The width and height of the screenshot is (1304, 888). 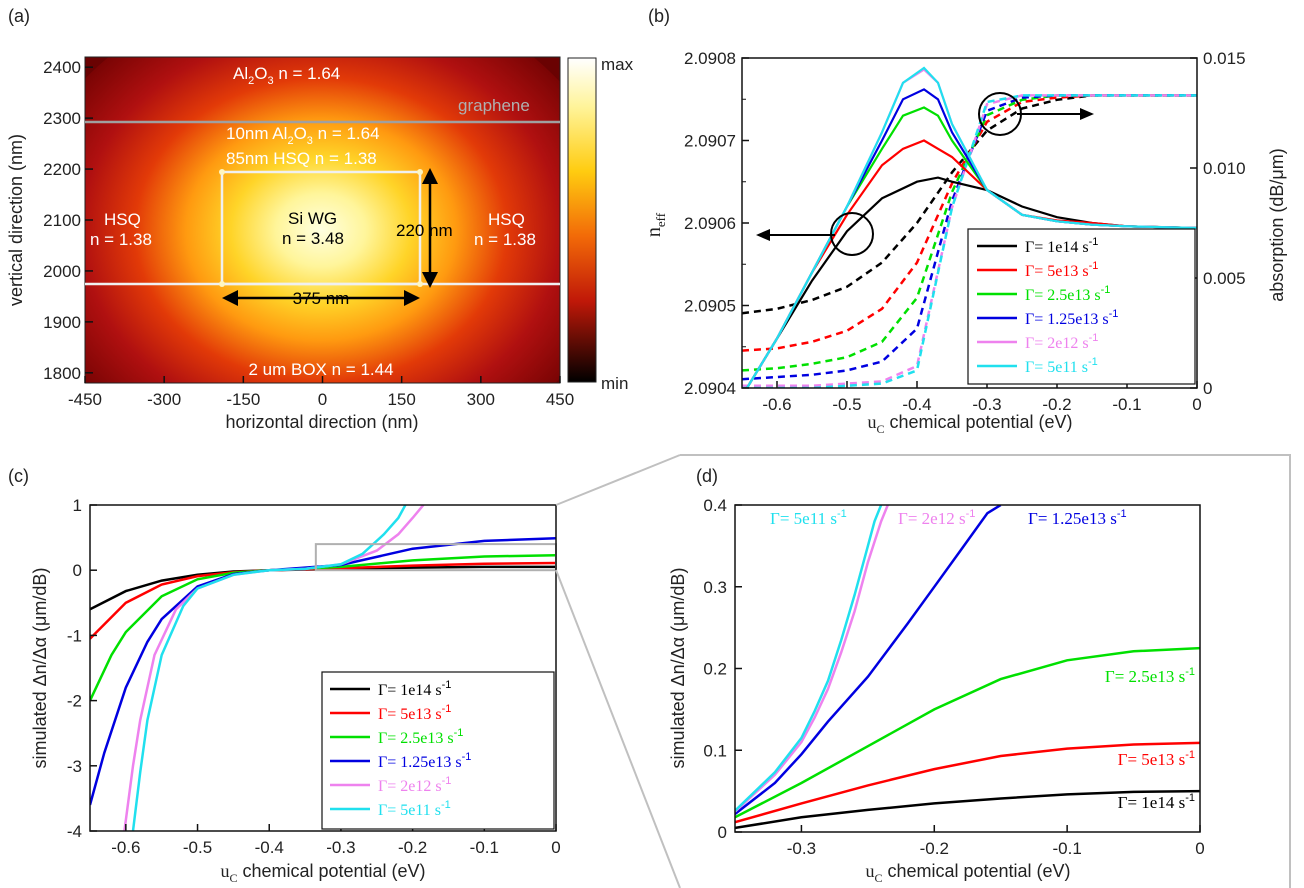 I want to click on colorbar, so click(x=582, y=220).